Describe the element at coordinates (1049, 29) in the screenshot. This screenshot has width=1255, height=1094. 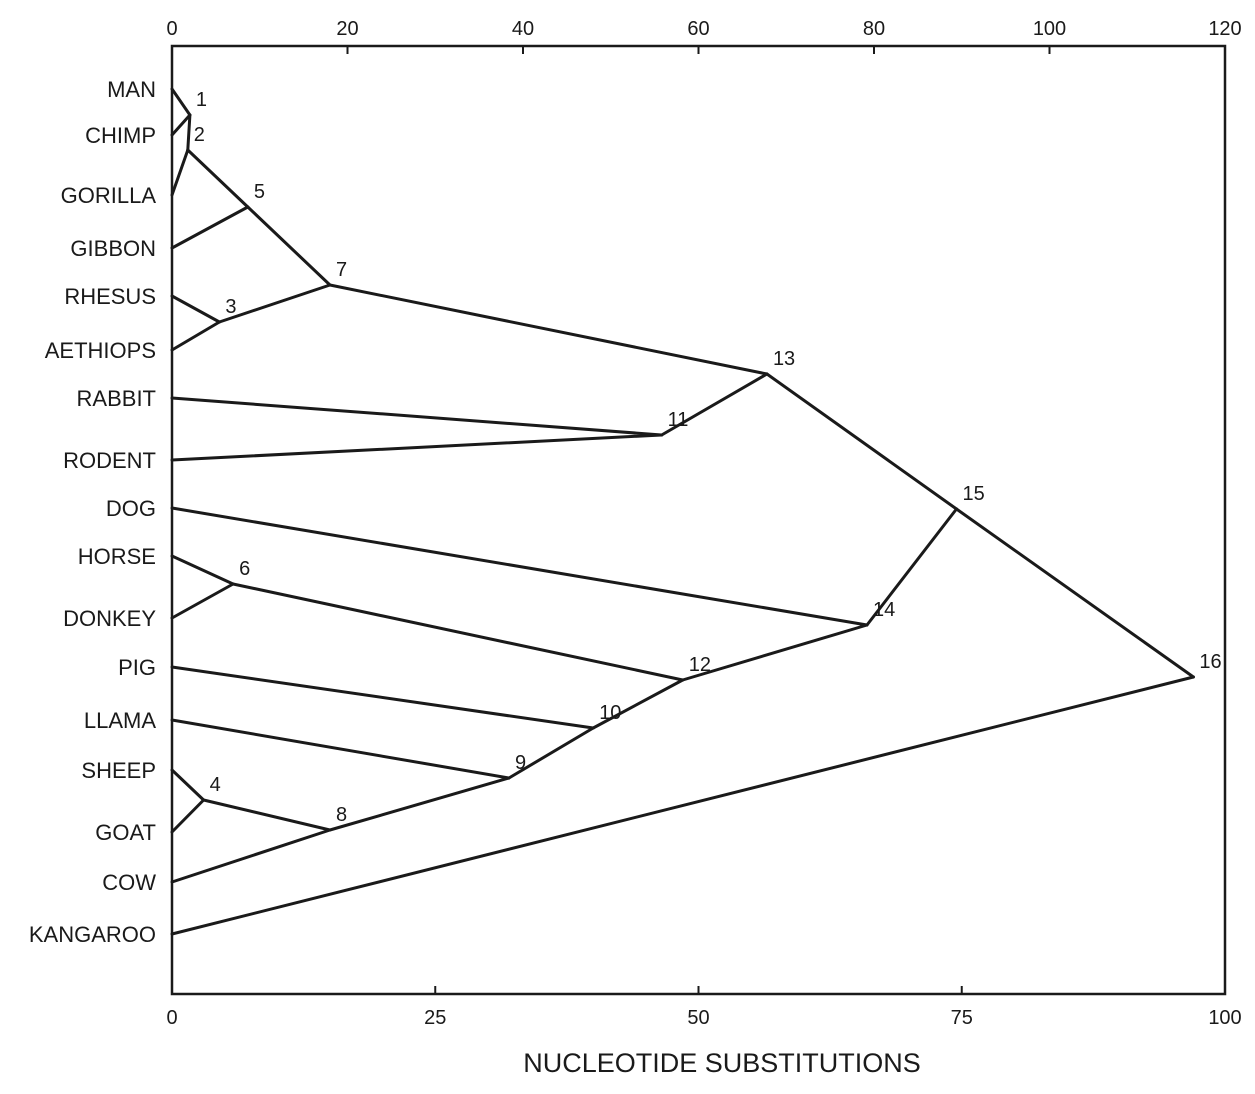
I see `top-axis-tick-label-100: 100` at that location.